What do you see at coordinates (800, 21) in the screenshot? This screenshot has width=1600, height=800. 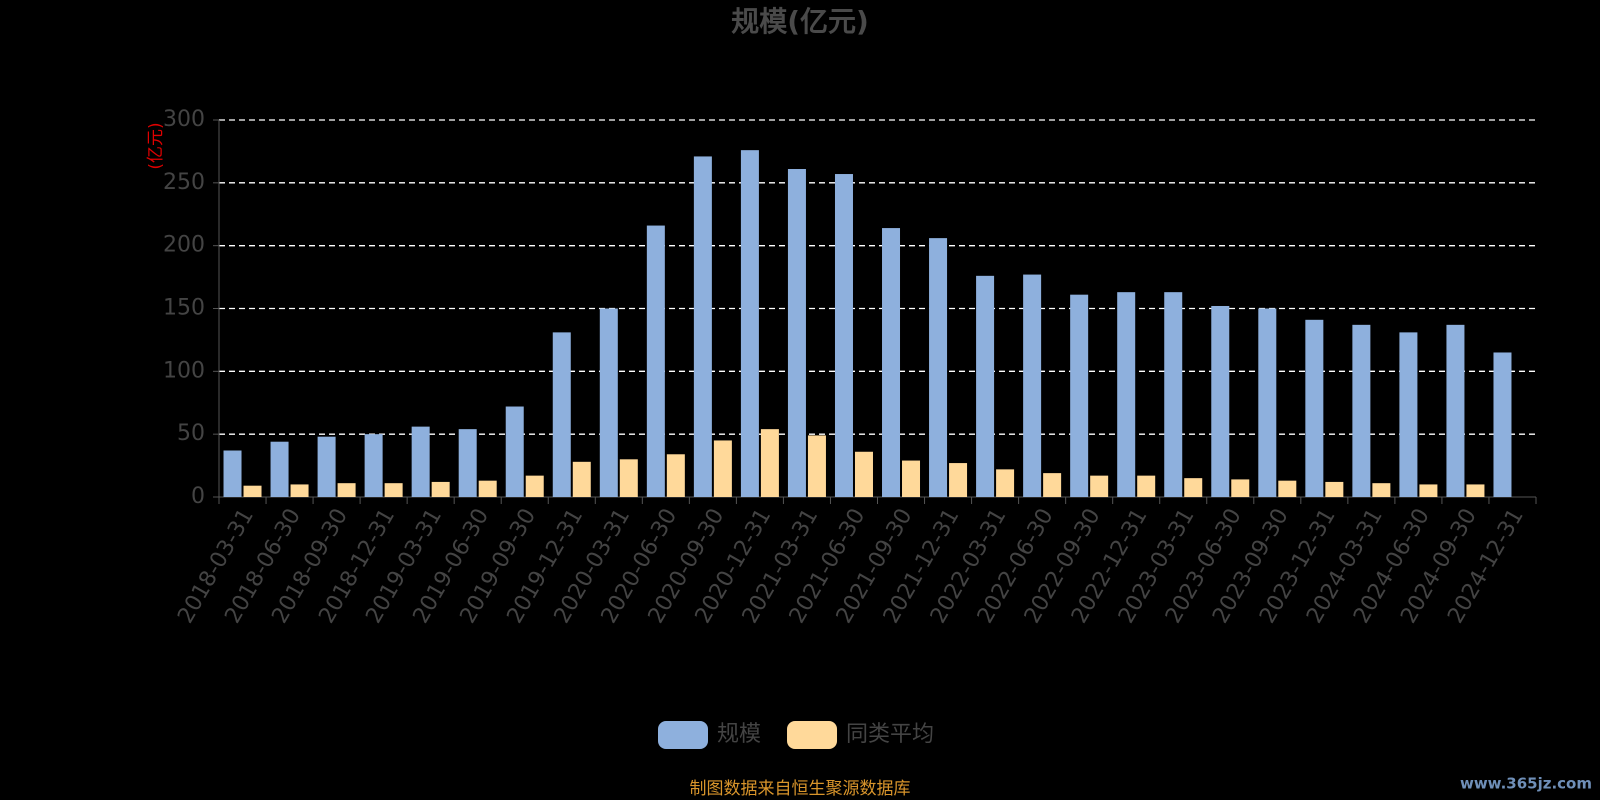 I see `chart-title: 规模(亿元)` at bounding box center [800, 21].